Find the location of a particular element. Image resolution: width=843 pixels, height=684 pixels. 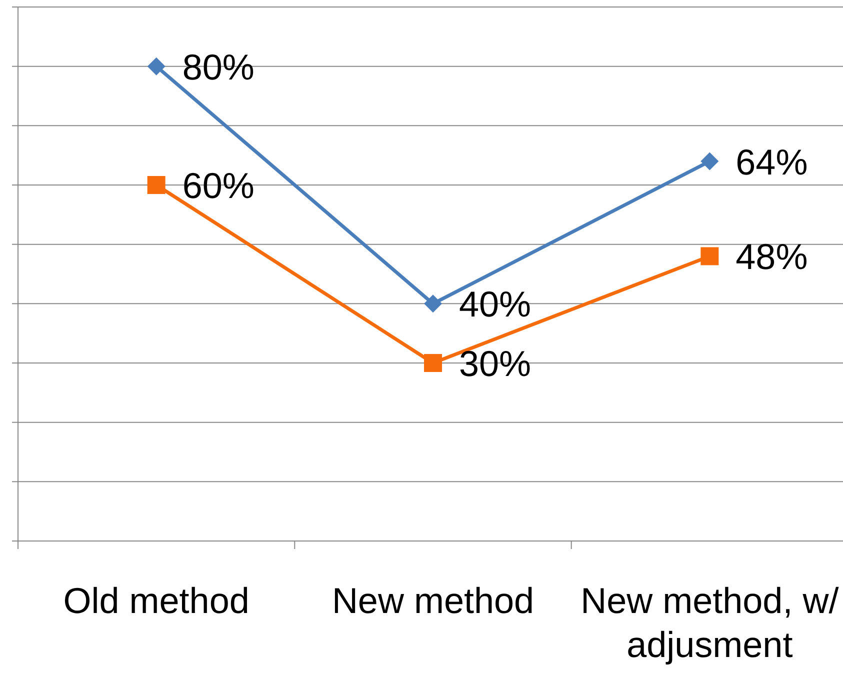

data-label: 60% is located at coordinates (218, 185).